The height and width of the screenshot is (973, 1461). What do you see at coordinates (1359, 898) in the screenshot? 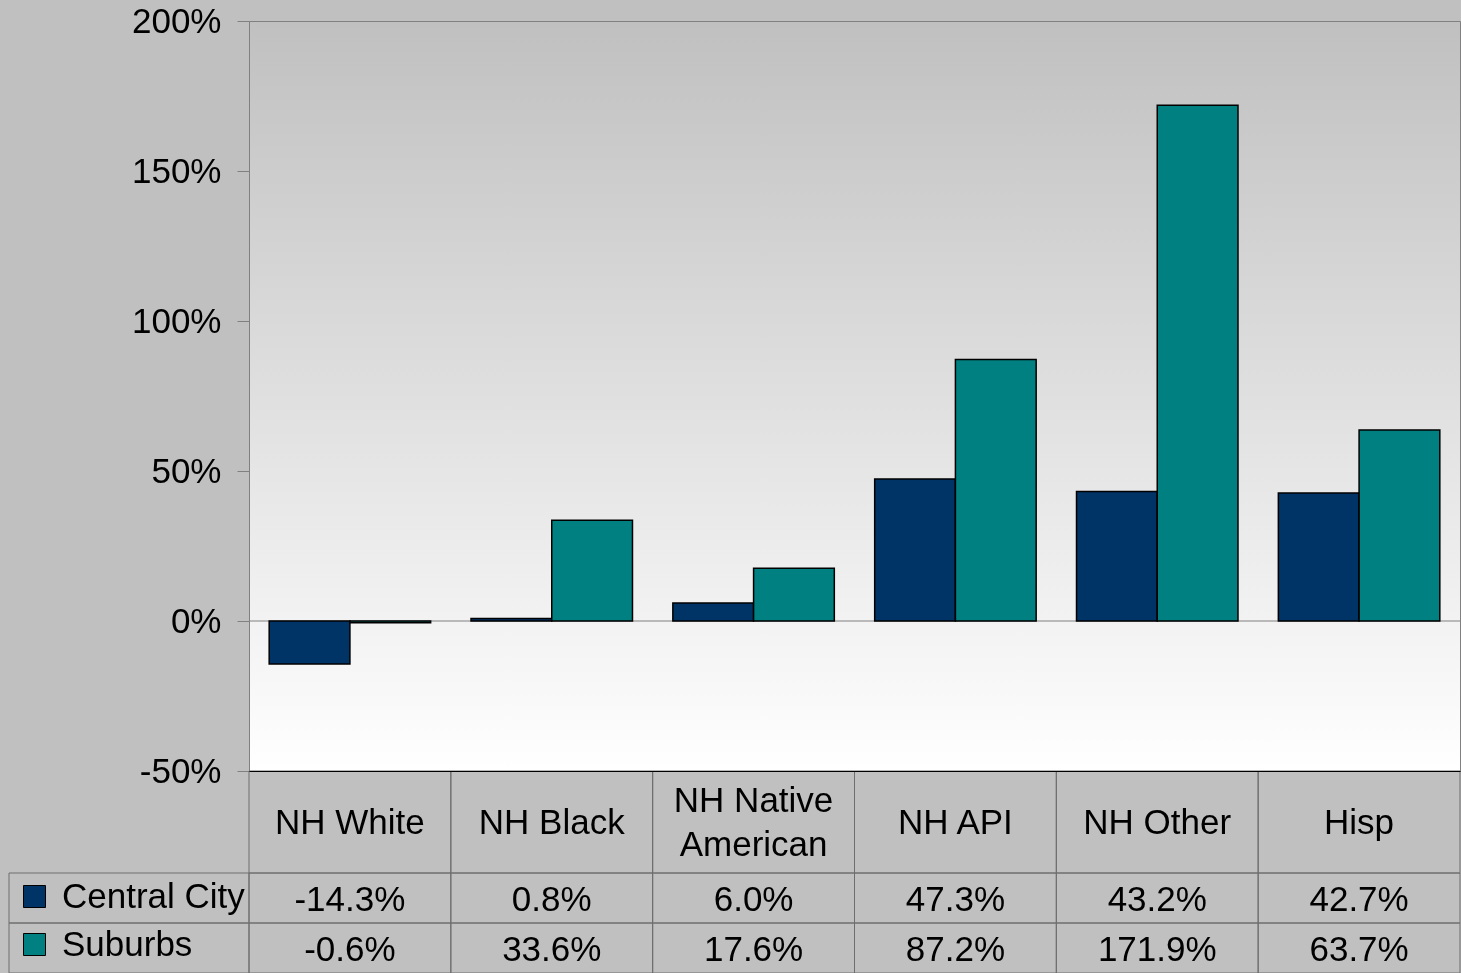
I see `data-label: 42.7%` at bounding box center [1359, 898].